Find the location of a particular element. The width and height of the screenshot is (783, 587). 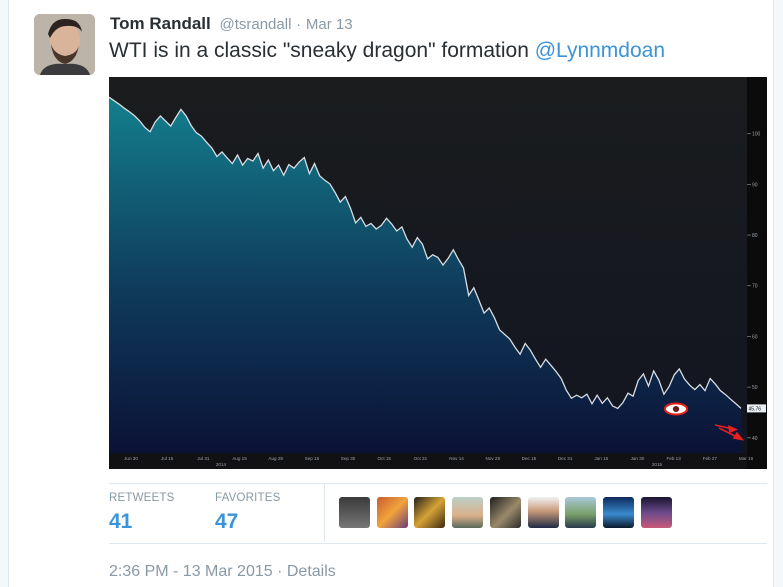

last-value-badge is located at coordinates (756, 408).